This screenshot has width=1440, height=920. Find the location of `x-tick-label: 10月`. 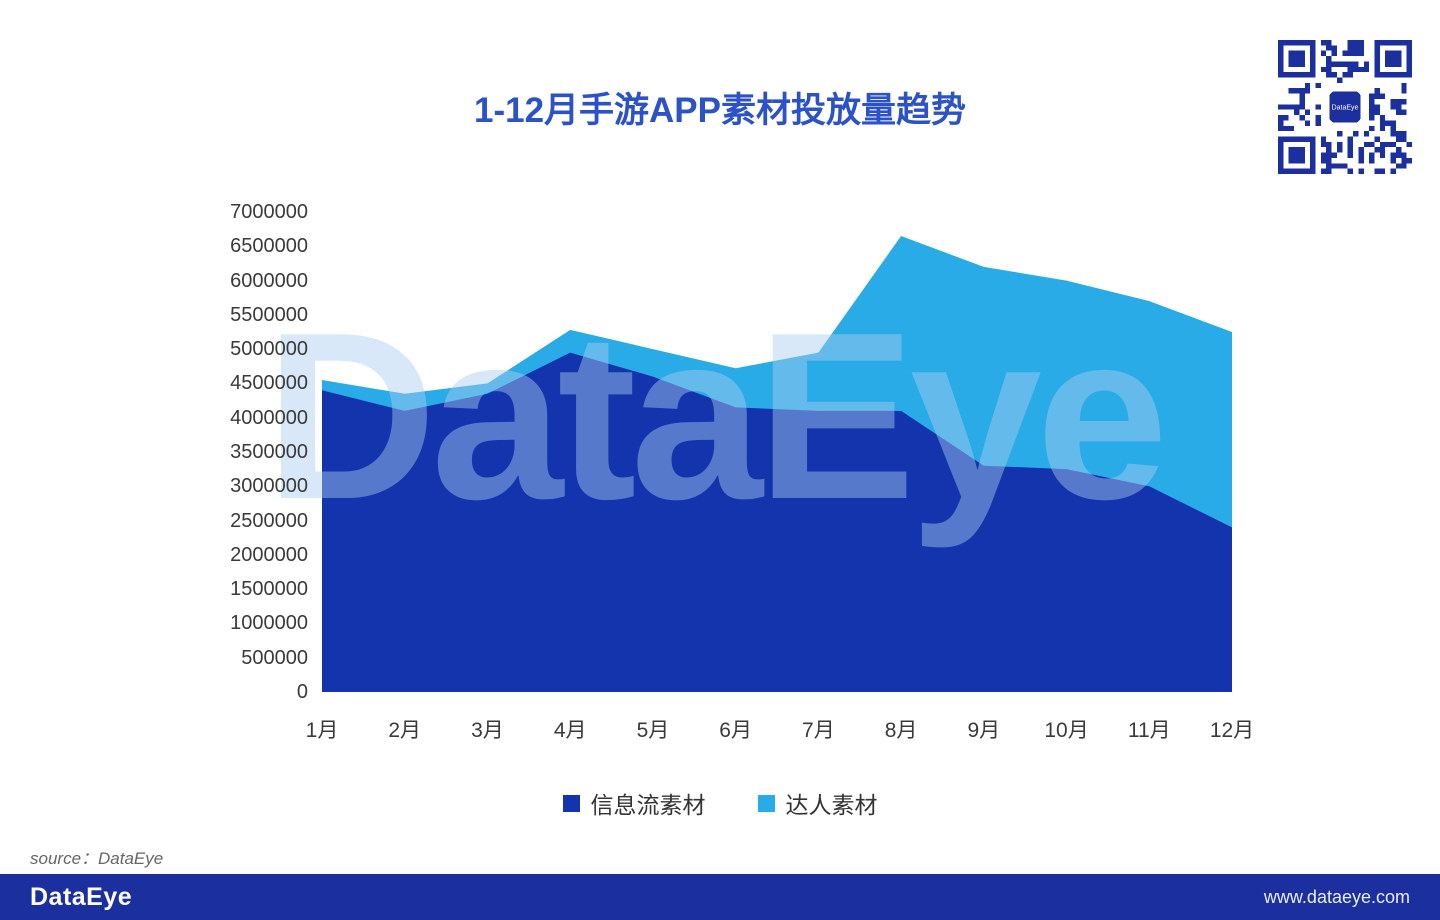

x-tick-label: 10月 is located at coordinates (1066, 730).